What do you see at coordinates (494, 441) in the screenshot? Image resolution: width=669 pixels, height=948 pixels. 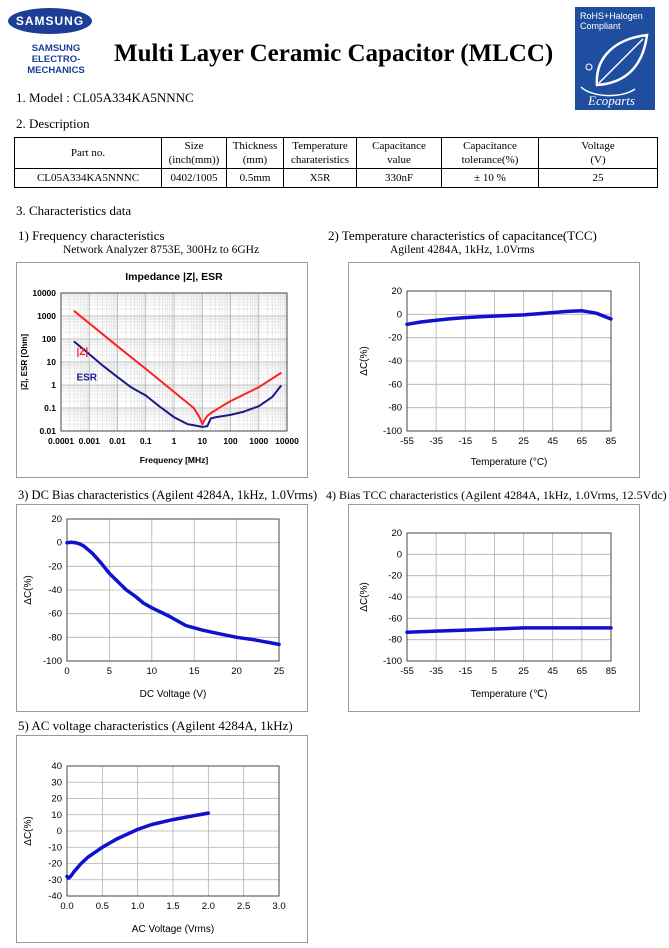 I see `x-tick-label: 5` at bounding box center [494, 441].